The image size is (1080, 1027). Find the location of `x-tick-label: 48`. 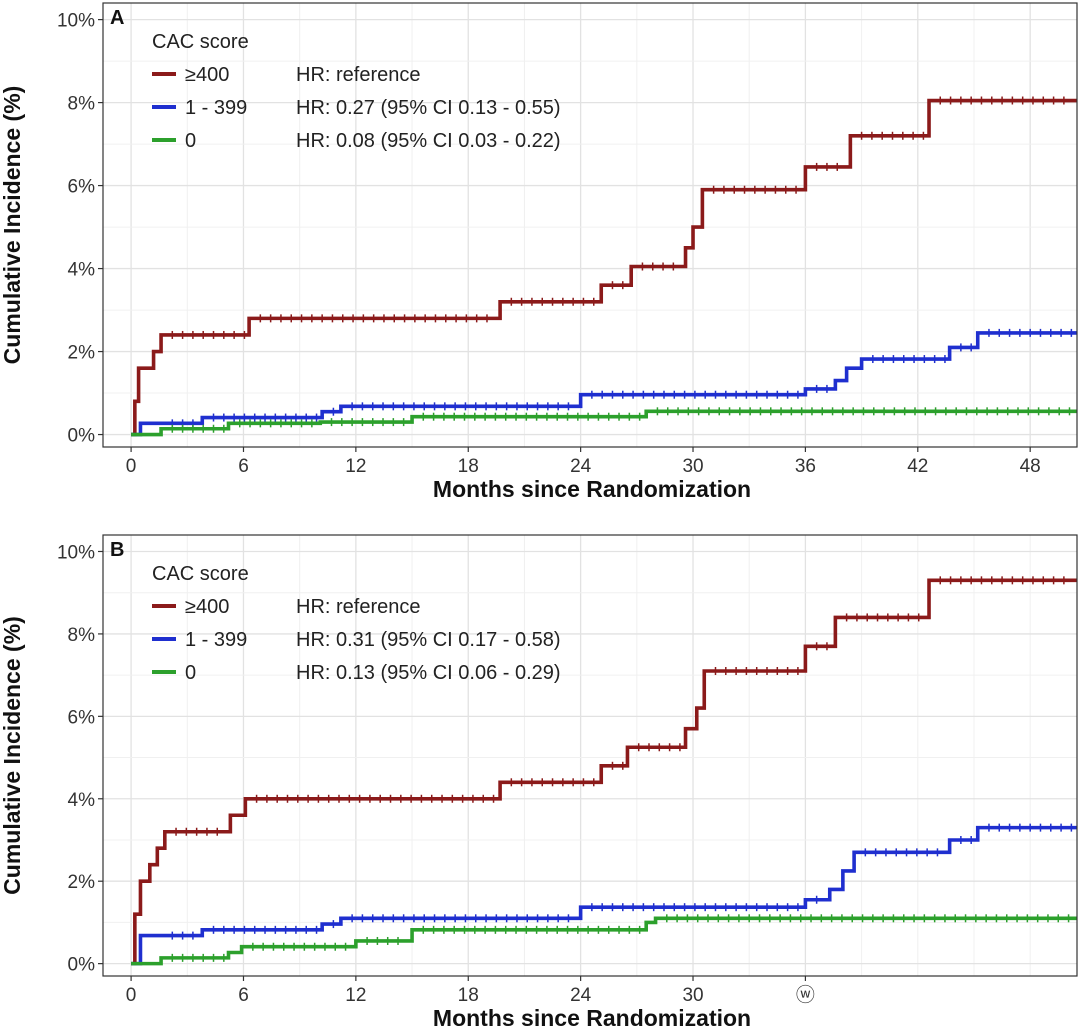

x-tick-label: 48 is located at coordinates (1030, 466).